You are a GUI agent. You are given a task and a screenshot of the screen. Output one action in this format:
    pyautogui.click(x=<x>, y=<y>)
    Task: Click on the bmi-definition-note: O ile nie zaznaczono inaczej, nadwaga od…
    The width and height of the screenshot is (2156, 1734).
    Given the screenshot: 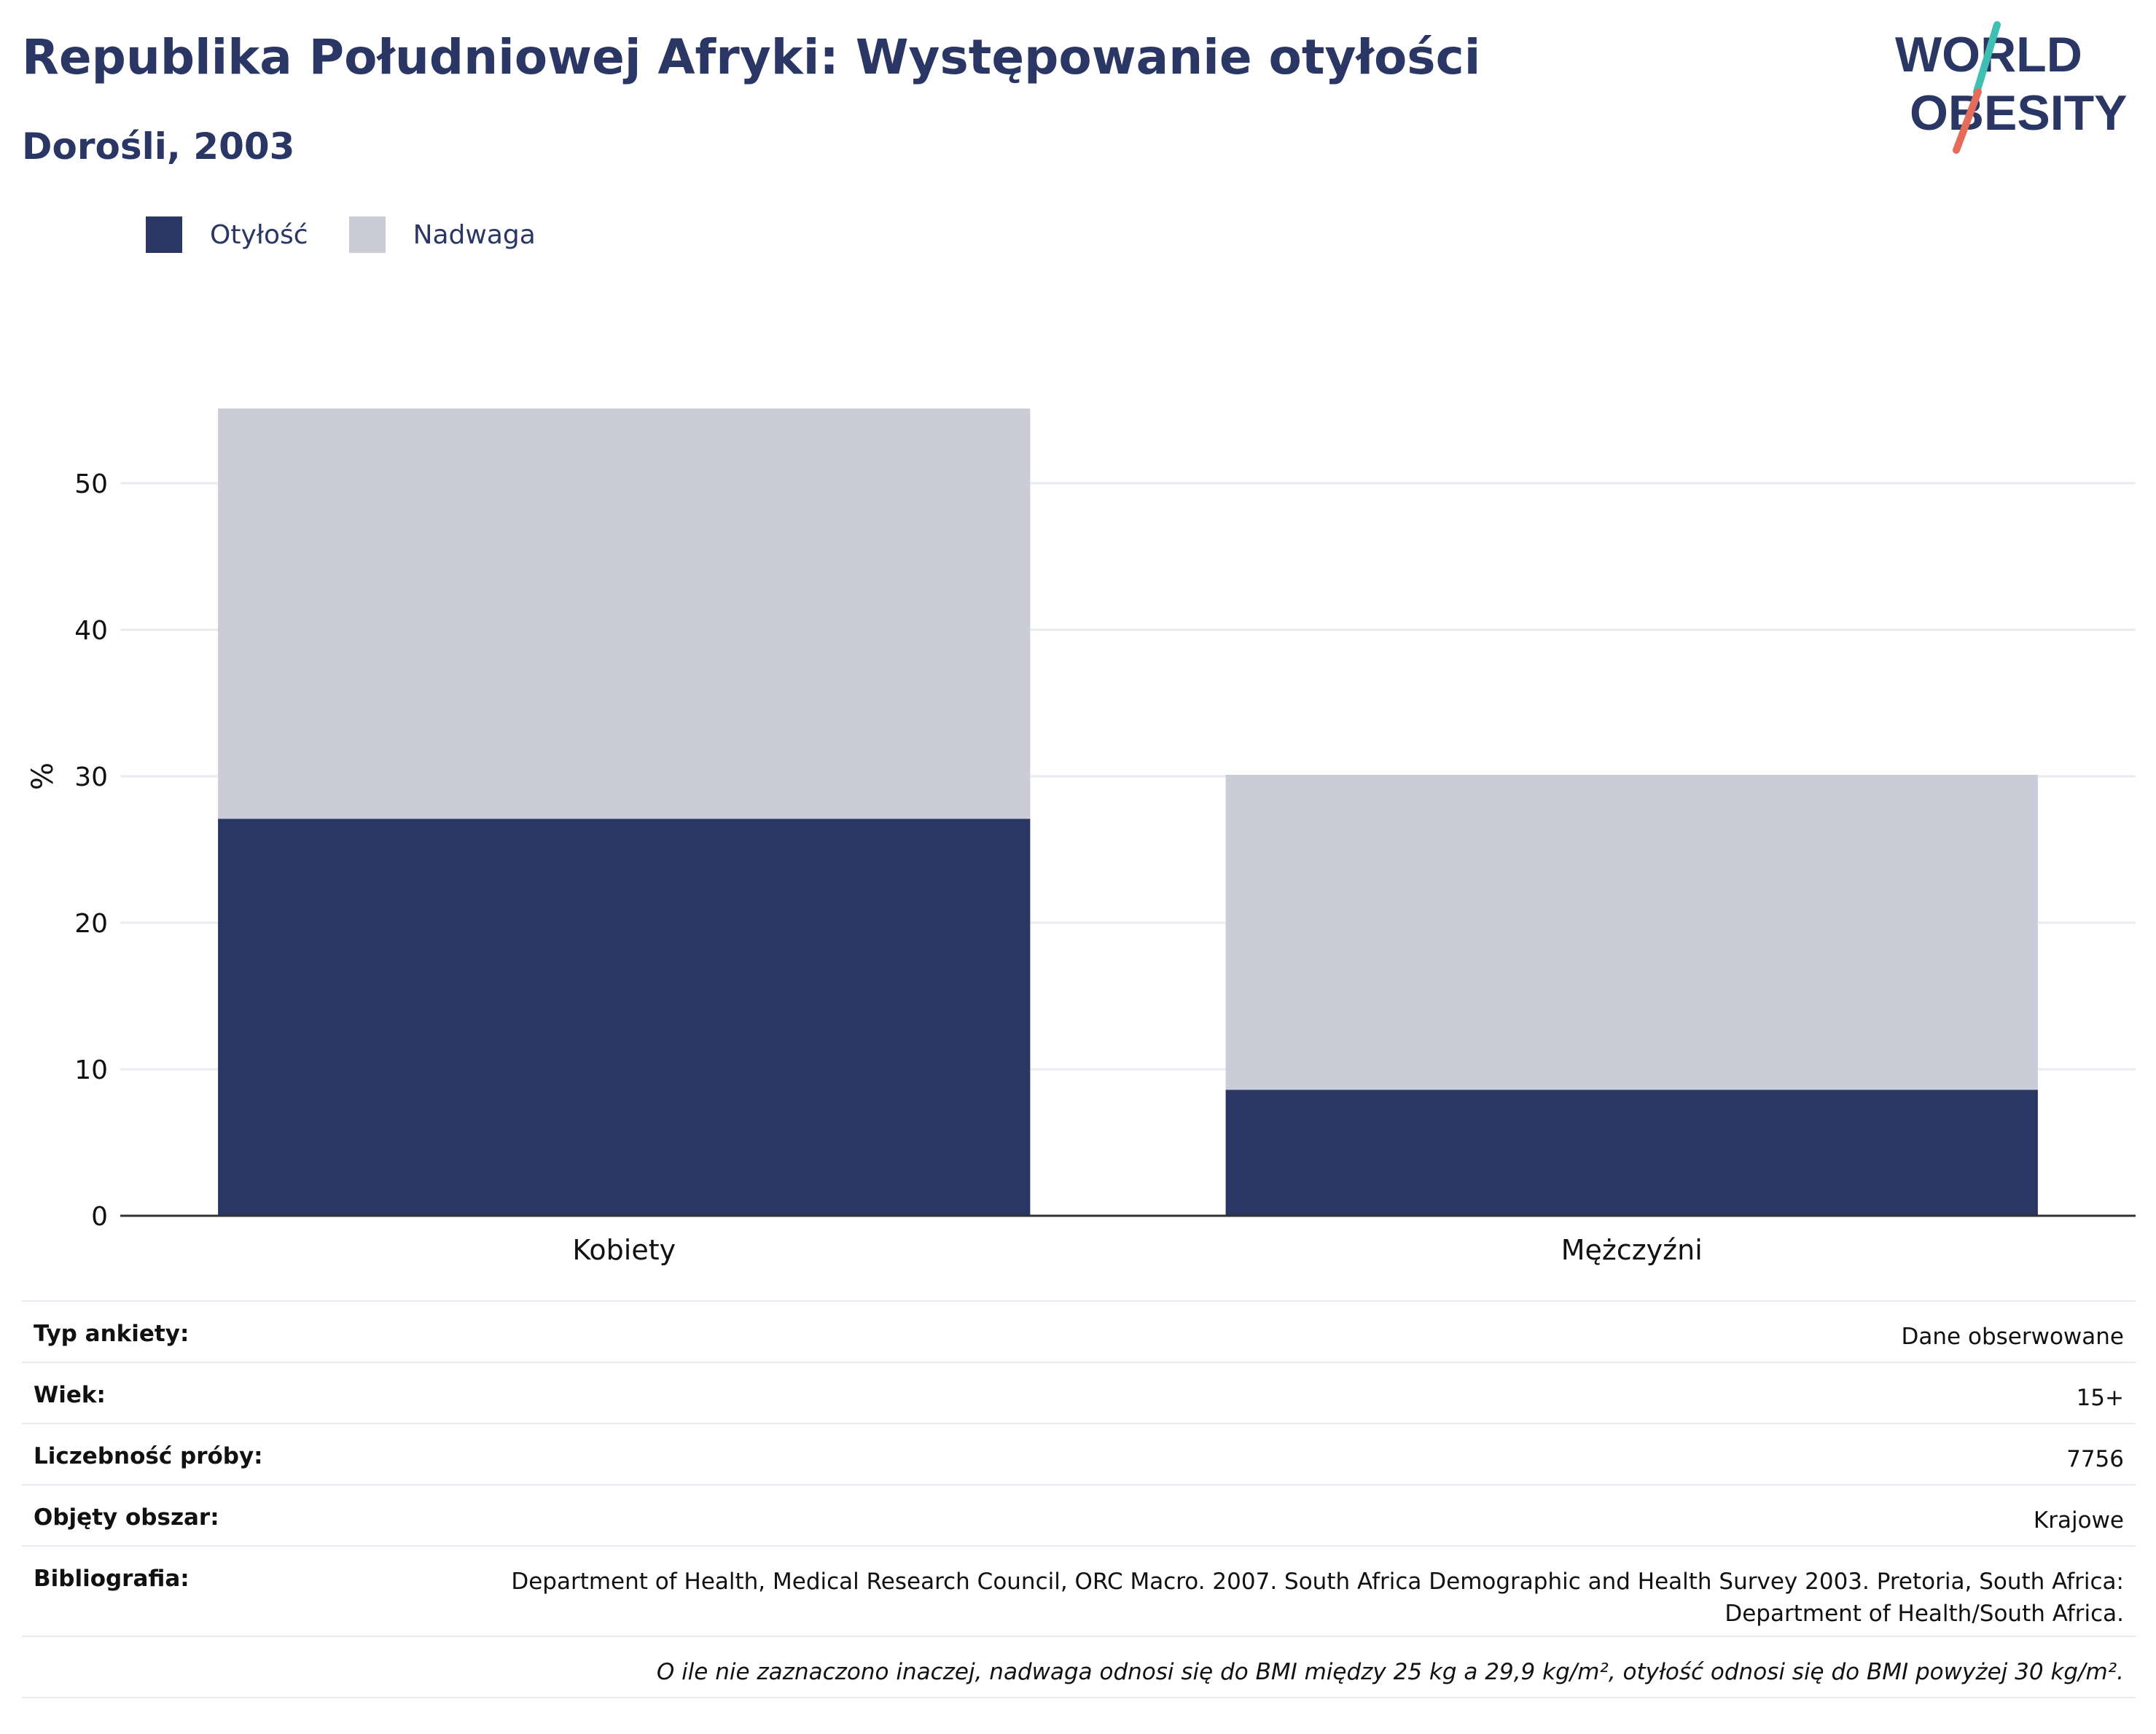 What is the action you would take?
    pyautogui.click(x=1390, y=1672)
    